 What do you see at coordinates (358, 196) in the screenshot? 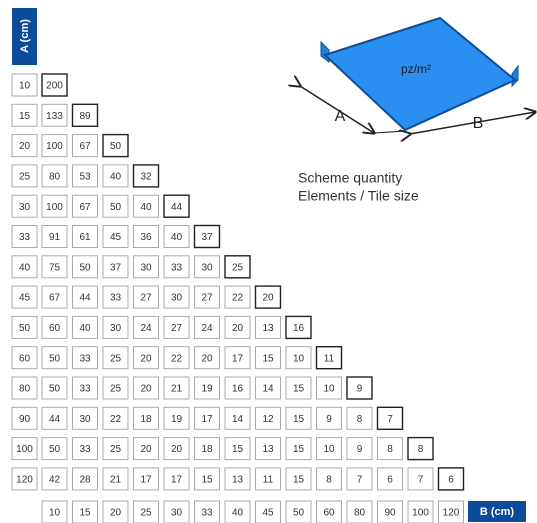
I see `caption: Elements / Tile size` at bounding box center [358, 196].